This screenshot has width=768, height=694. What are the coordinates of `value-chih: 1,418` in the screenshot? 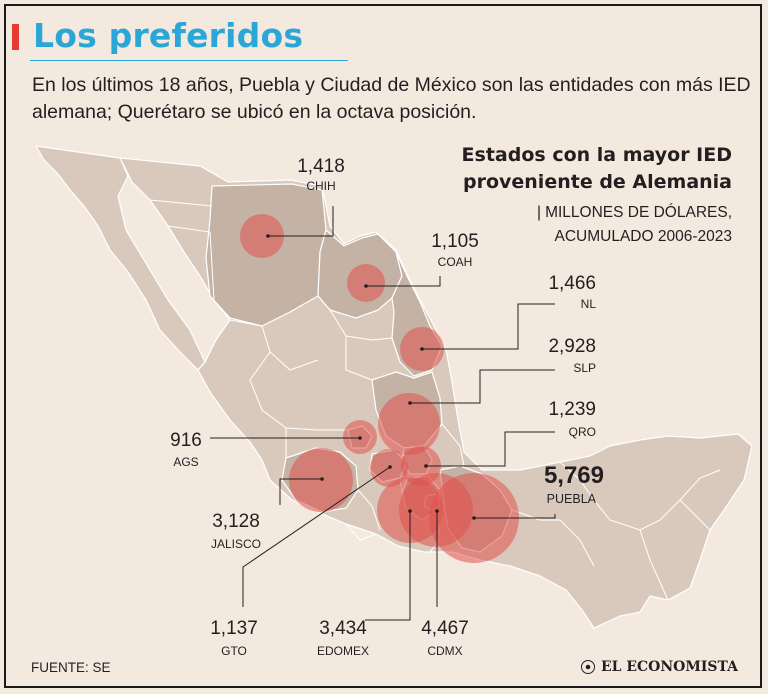 It's located at (321, 166).